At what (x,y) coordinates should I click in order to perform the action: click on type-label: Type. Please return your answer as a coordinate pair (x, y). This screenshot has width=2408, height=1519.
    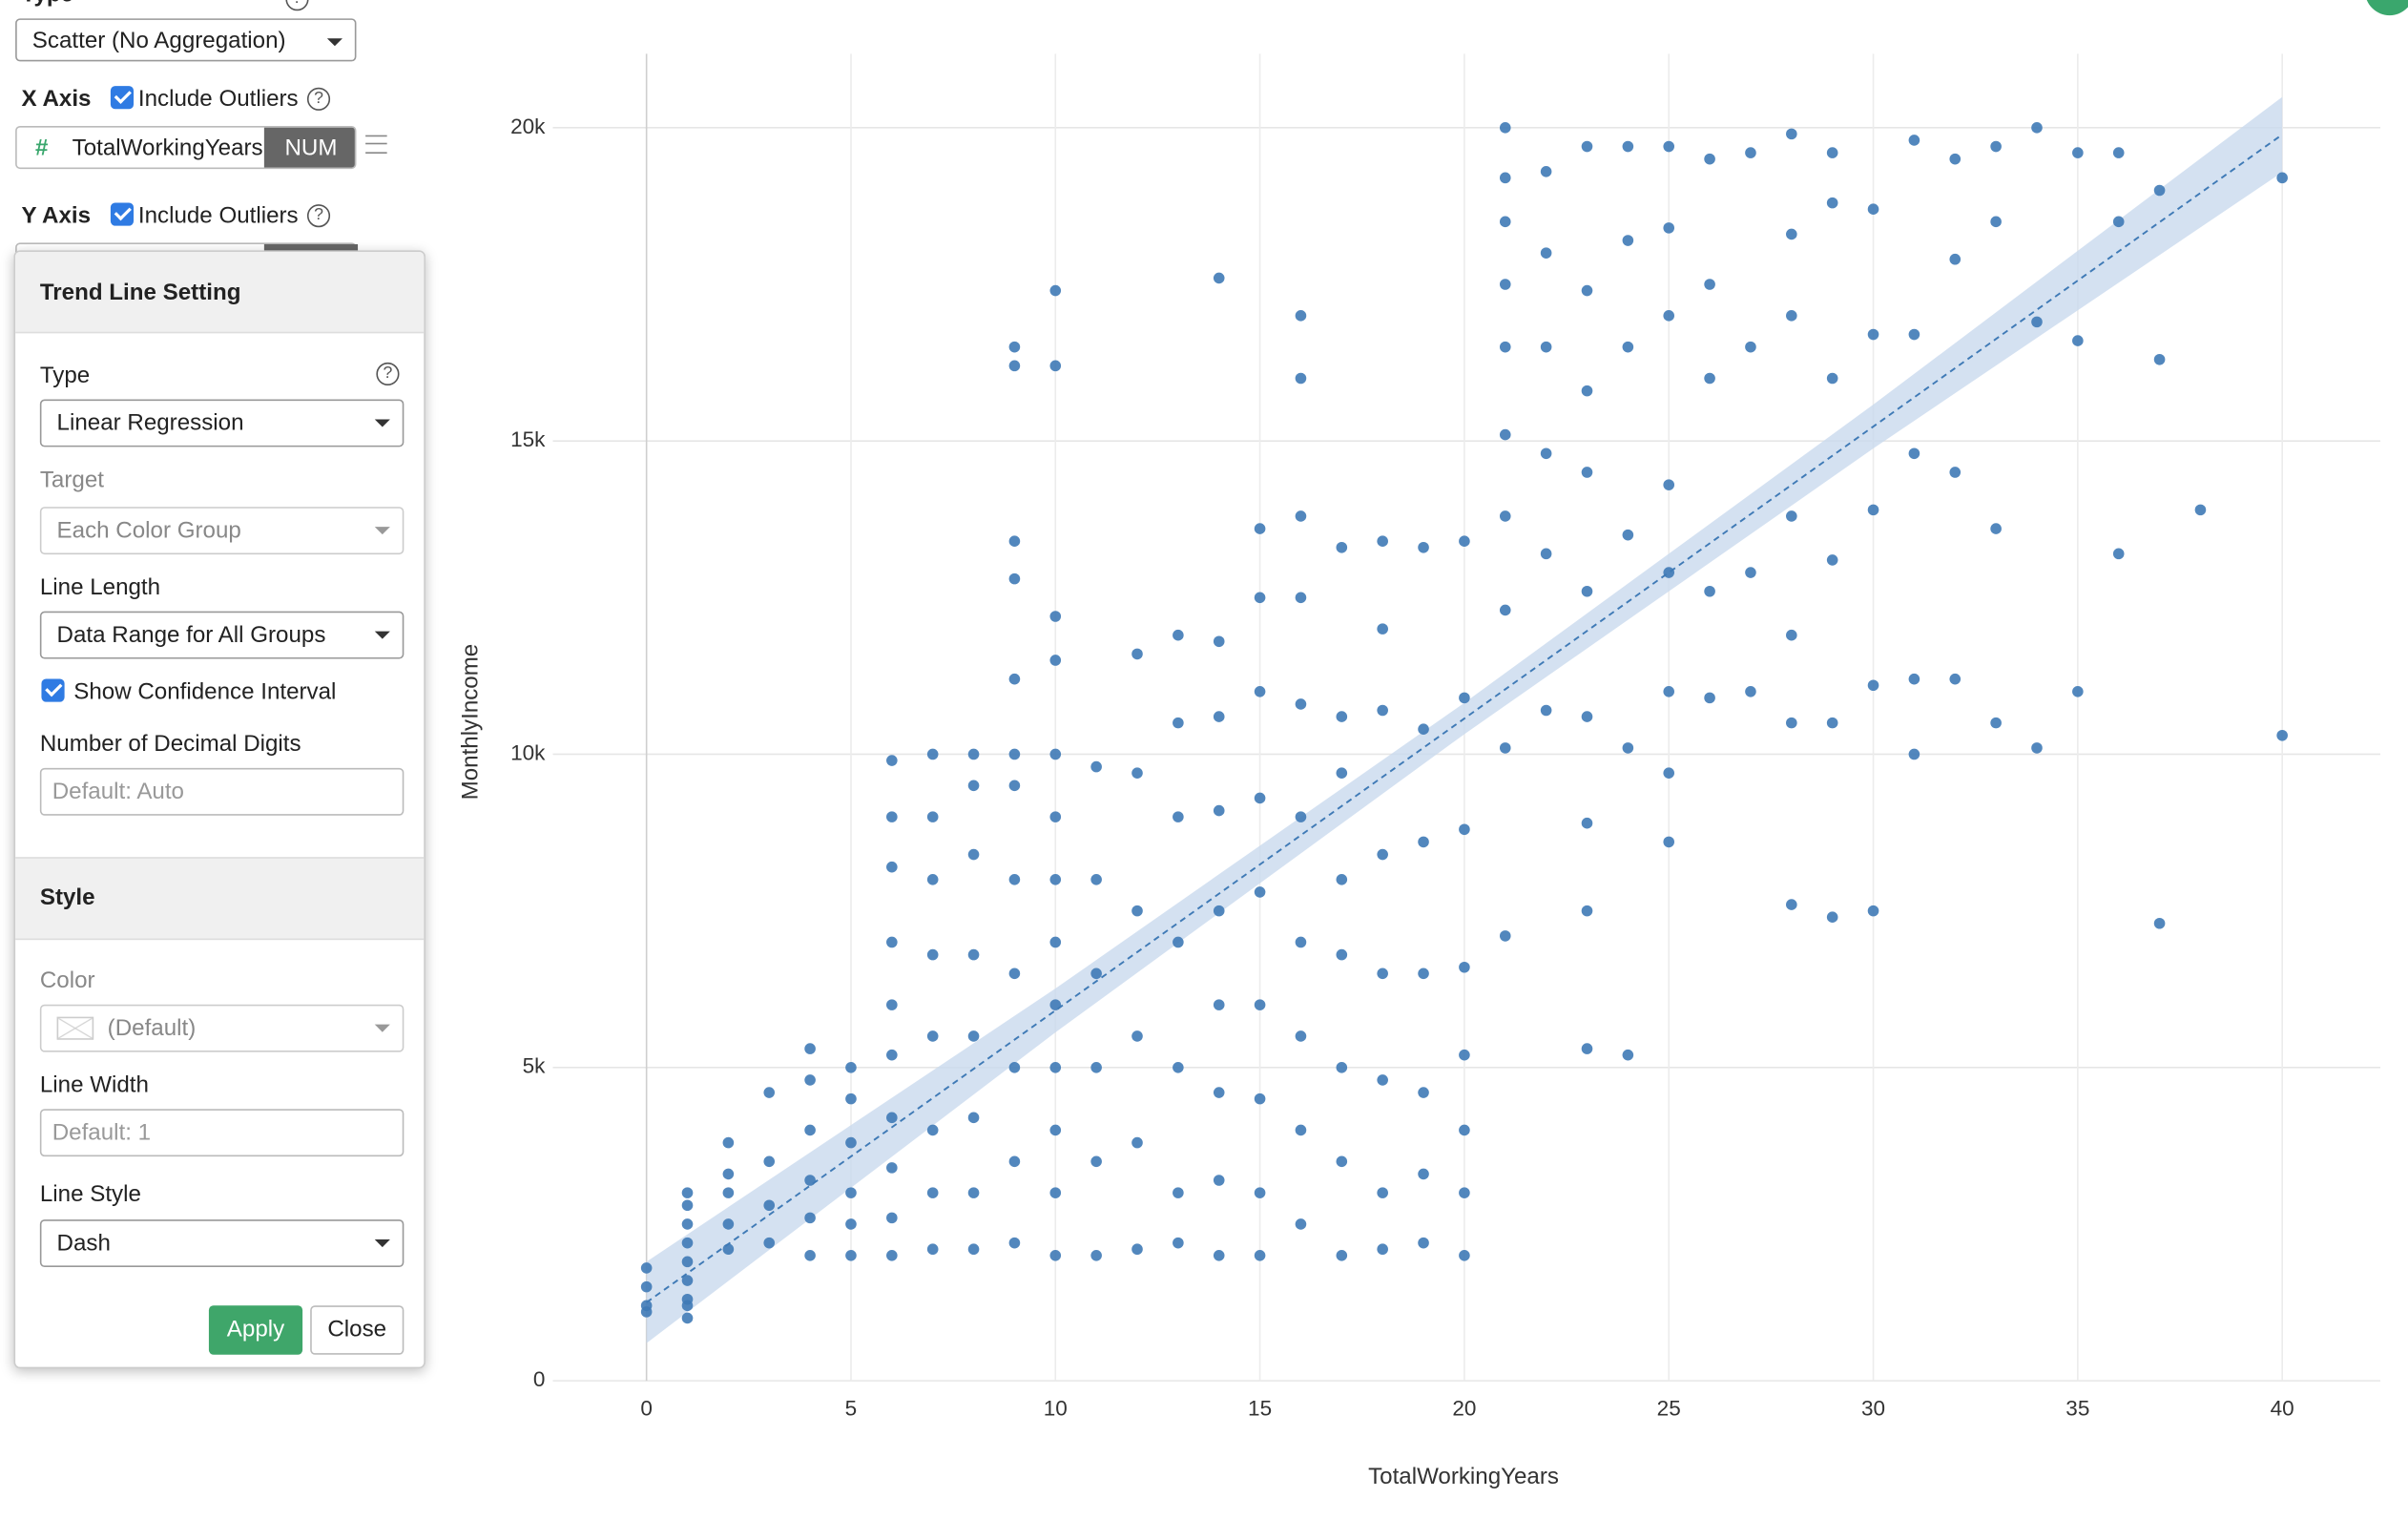
    Looking at the image, I should click on (48, 4).